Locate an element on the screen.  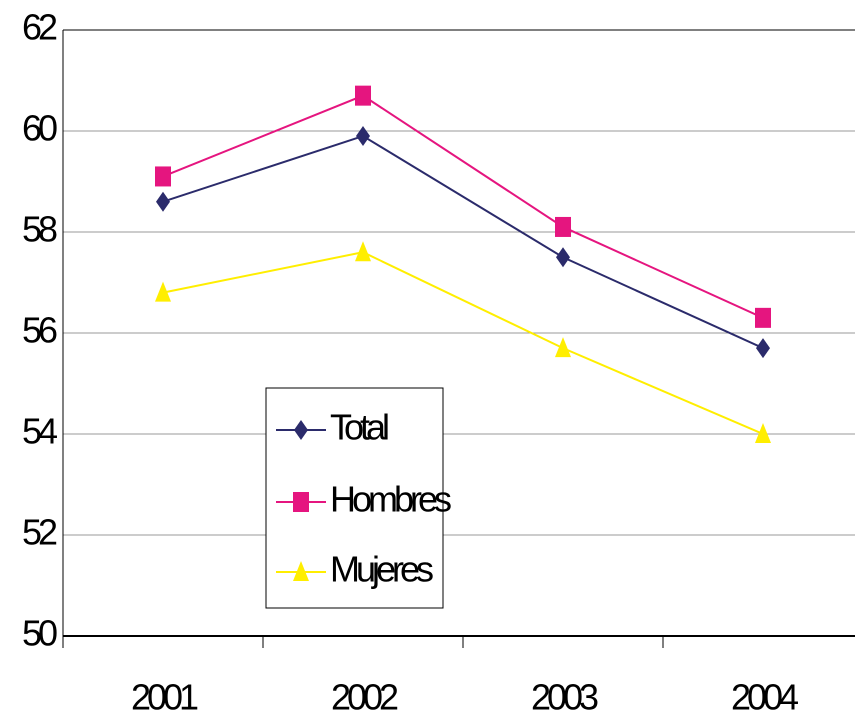
y-tick-label: 52 is located at coordinates (39, 532).